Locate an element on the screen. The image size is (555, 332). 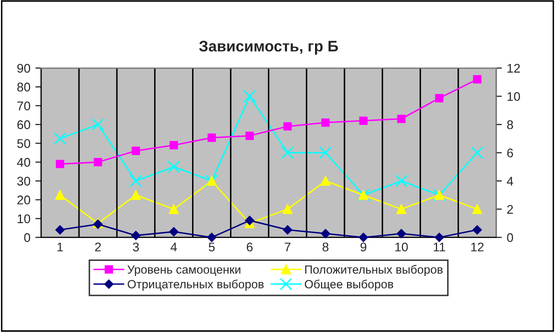
y2-tick-label: 4 is located at coordinates (510, 181).